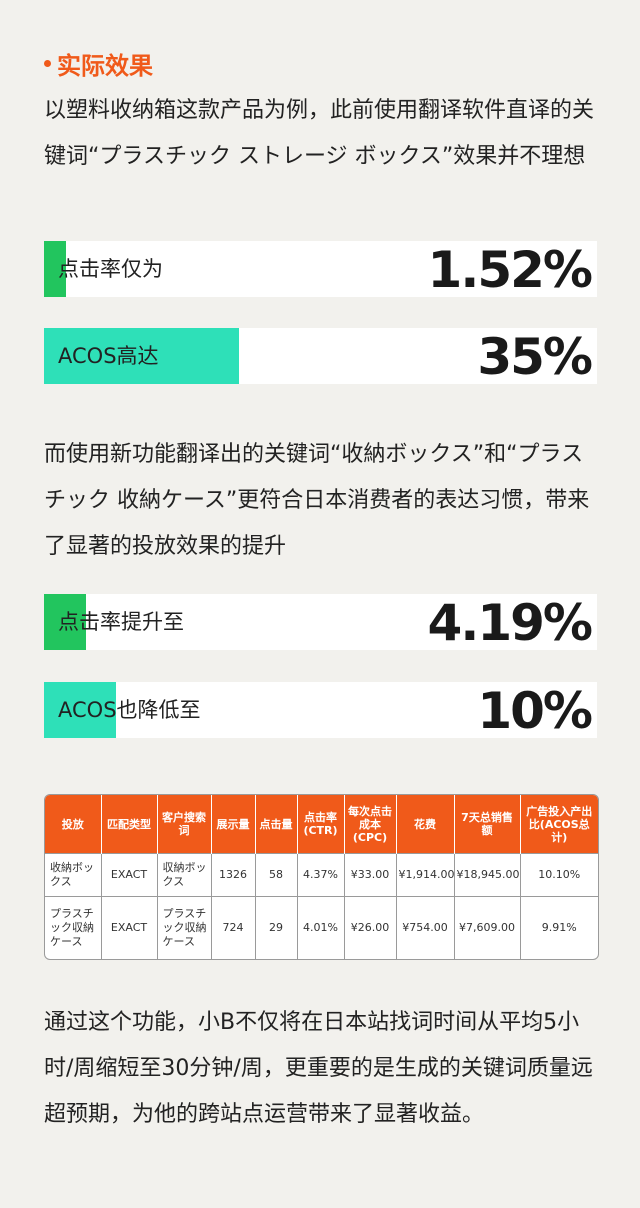 Image resolution: width=640 pixels, height=1208 pixels. I want to click on table-cell: 1326, so click(233, 875).